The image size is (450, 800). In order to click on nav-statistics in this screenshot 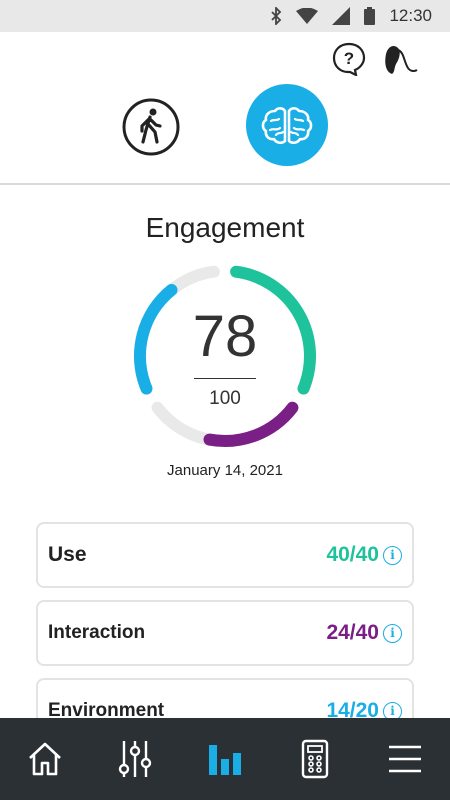, I will do `click(225, 759)`.